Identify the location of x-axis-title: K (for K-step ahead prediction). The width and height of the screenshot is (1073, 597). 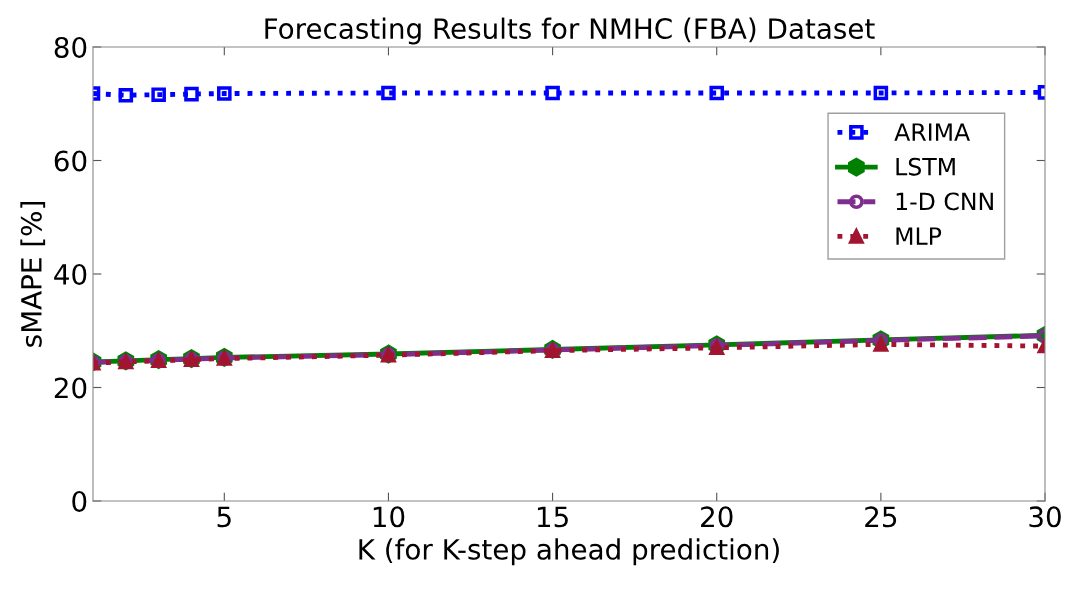
(569, 552).